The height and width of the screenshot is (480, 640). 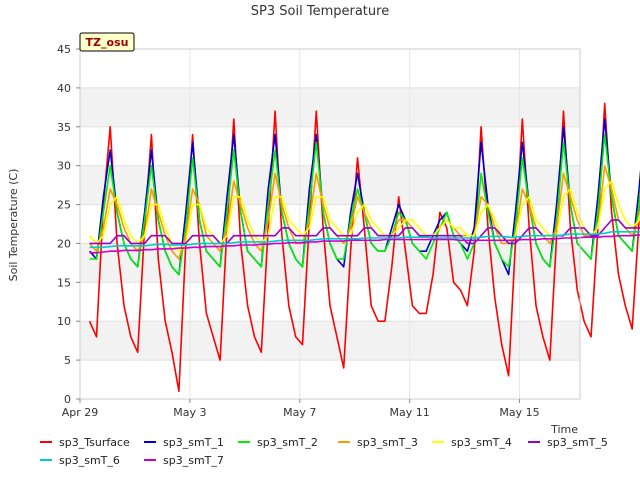 I want to click on legend-item-sp3-smT-6: sp3_smT_6, so click(x=80, y=460).